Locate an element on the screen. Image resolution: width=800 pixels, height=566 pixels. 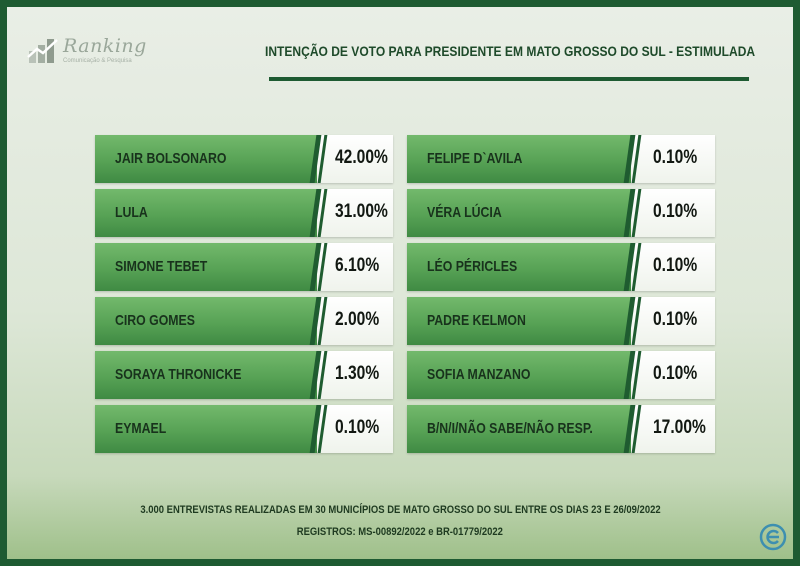
candidate-name: EYMAEL is located at coordinates (141, 428).